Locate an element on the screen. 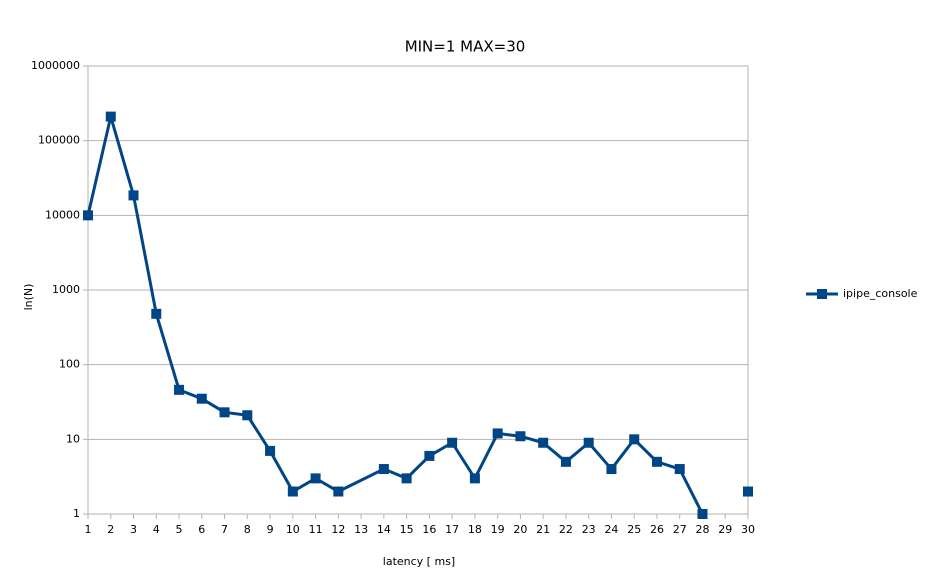 This screenshot has width=931, height=587. x-tick-label: 18 is located at coordinates (475, 529).